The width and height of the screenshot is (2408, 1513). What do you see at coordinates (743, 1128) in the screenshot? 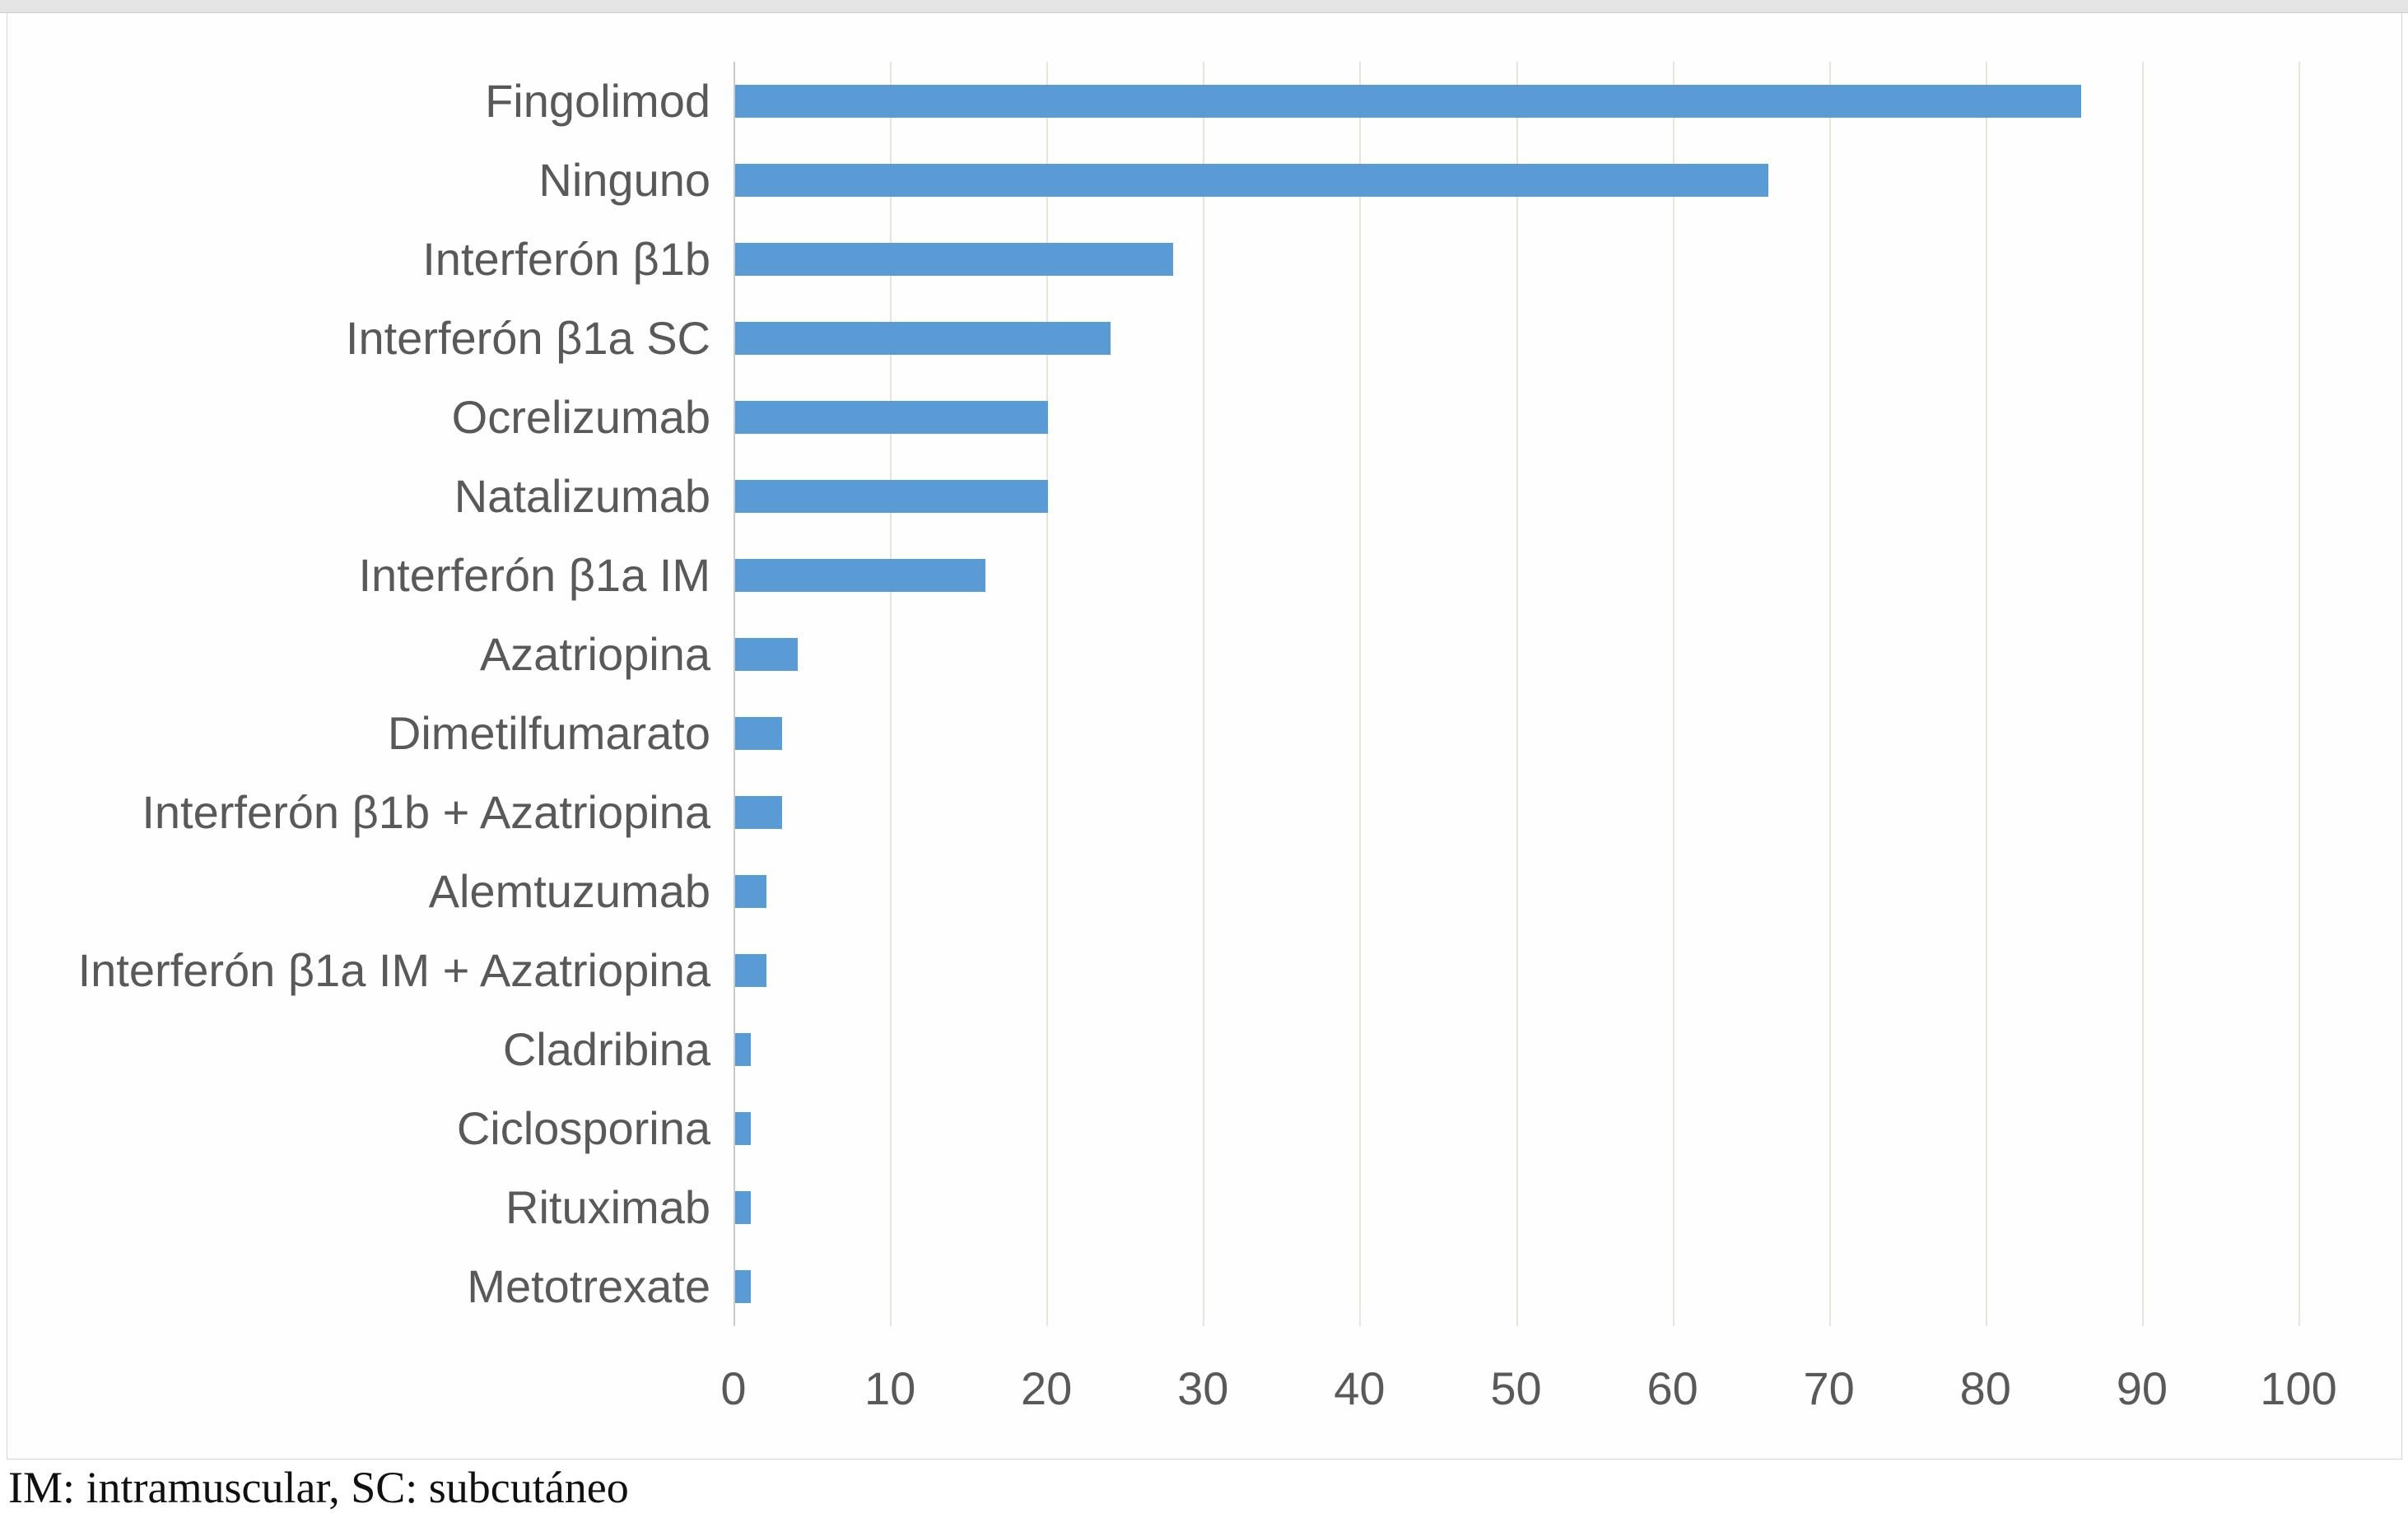
I see `bar-ciclosporina` at bounding box center [743, 1128].